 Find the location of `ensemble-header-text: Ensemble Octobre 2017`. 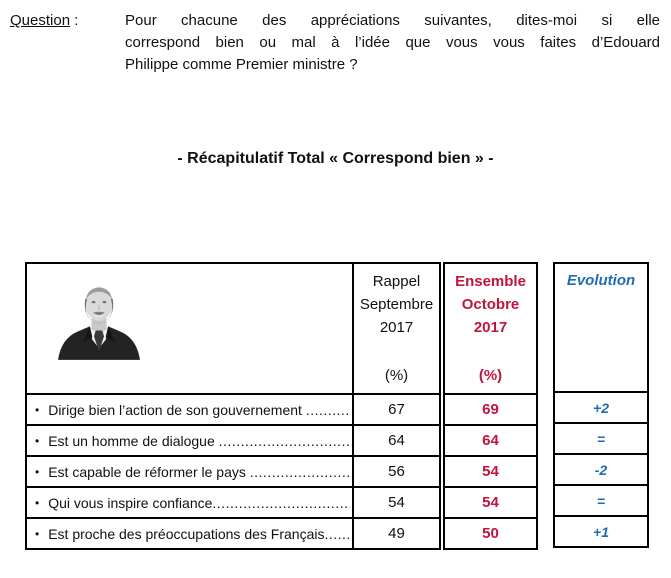

ensemble-header-text: Ensemble Octobre 2017 is located at coordinates (490, 304).